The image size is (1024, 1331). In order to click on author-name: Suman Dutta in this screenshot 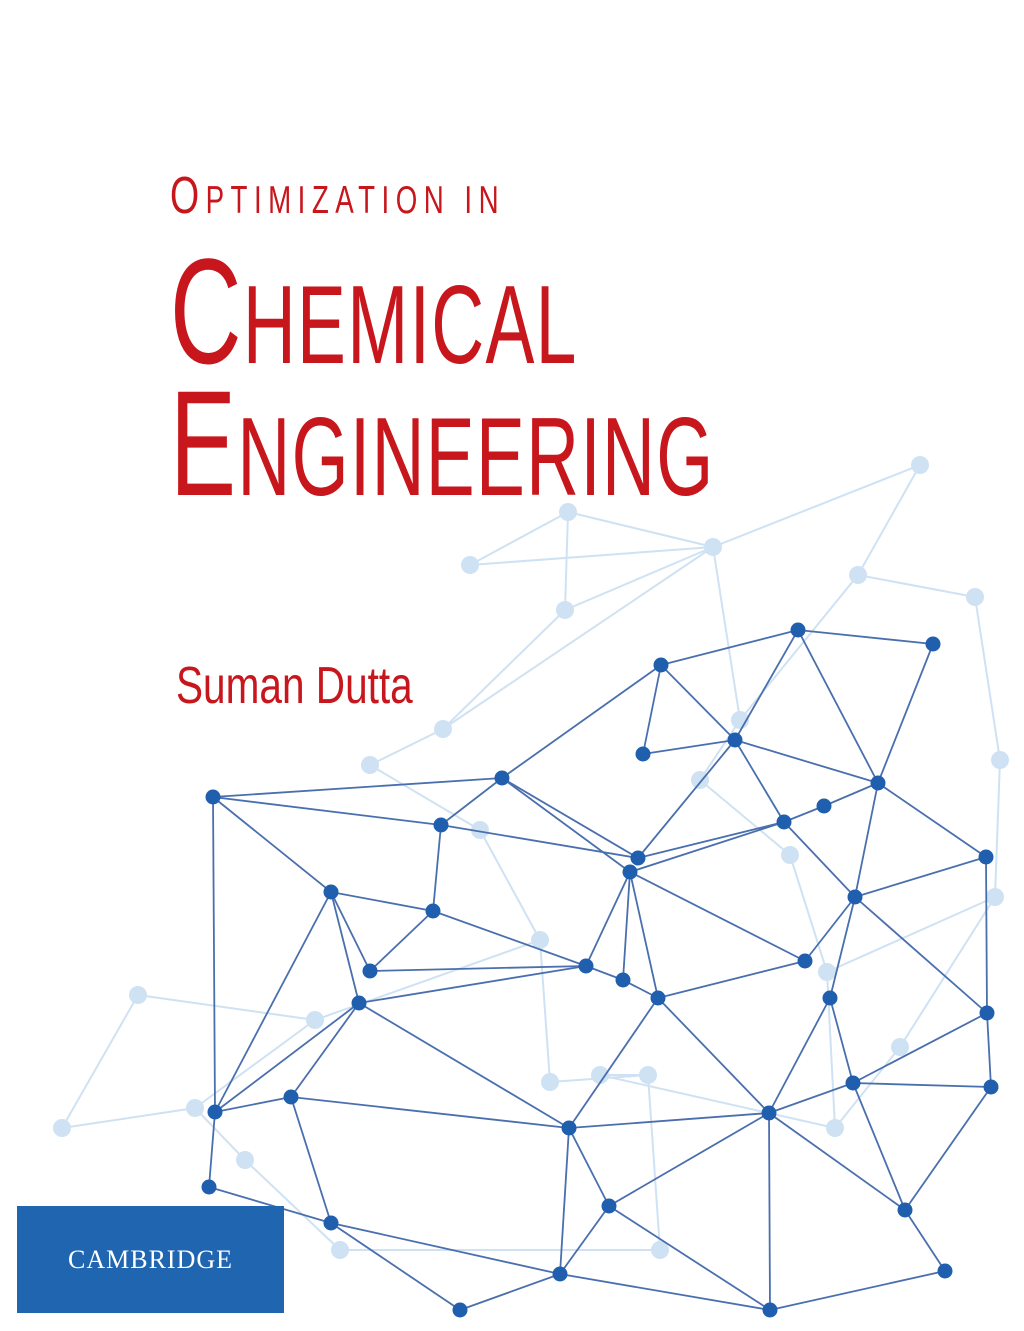, I will do `click(294, 686)`.